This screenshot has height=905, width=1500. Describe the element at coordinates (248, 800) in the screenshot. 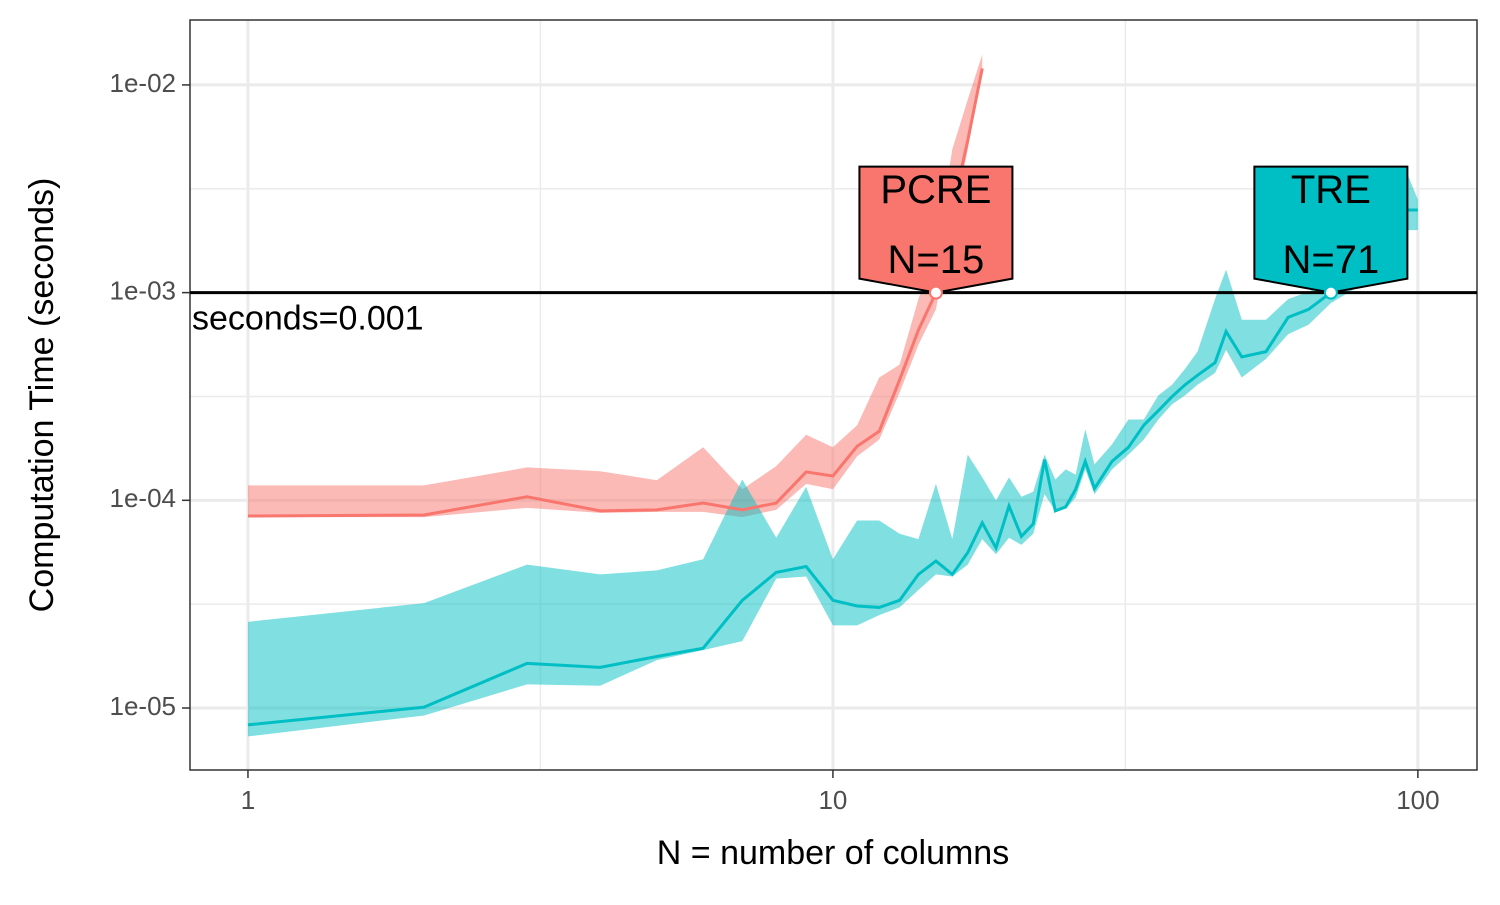

I see `x-tick-label: 1` at that location.